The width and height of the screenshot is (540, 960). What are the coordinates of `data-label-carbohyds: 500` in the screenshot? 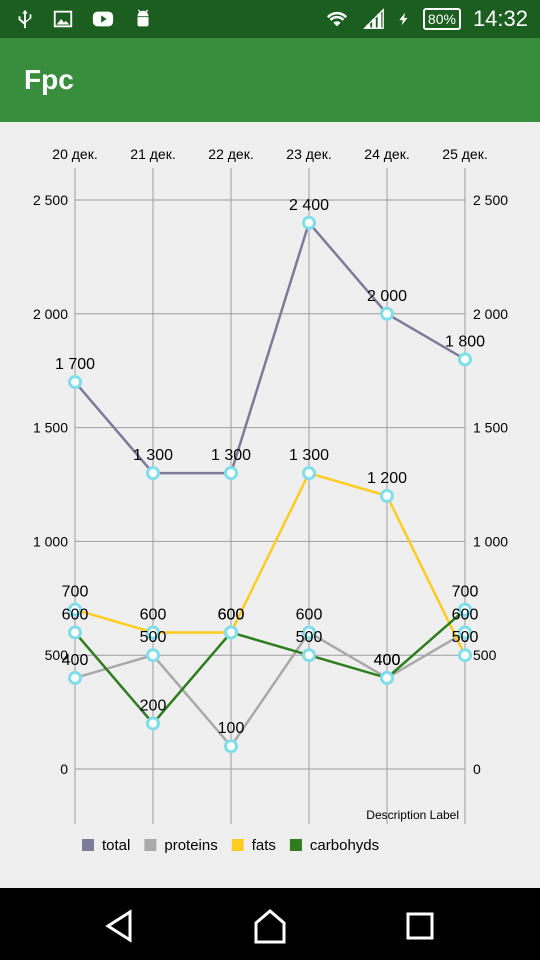 It's located at (309, 637).